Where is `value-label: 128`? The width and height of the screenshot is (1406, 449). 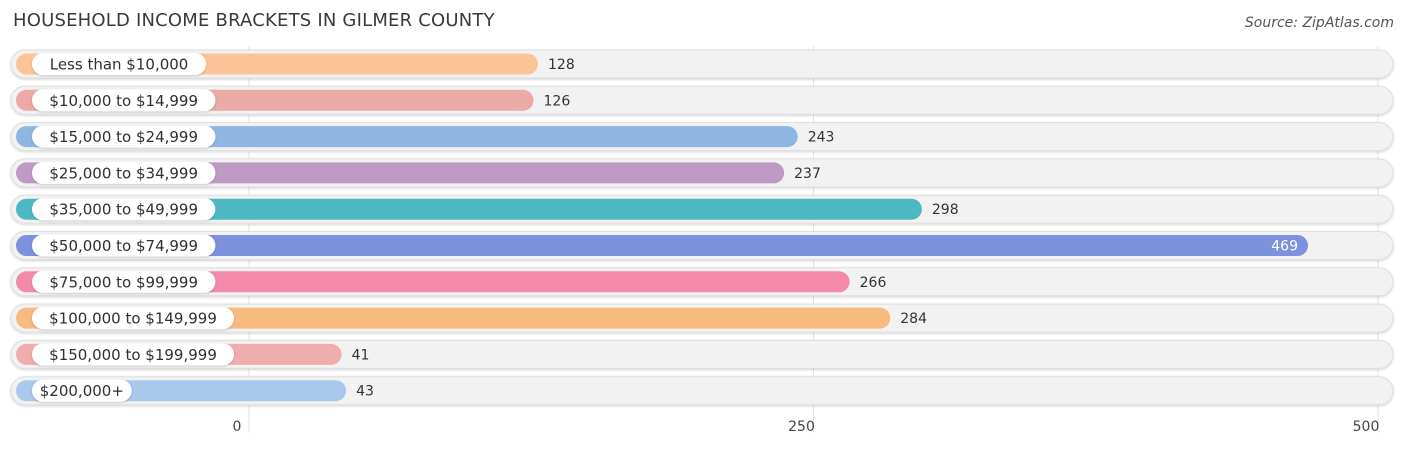
value-label: 128 is located at coordinates (561, 65).